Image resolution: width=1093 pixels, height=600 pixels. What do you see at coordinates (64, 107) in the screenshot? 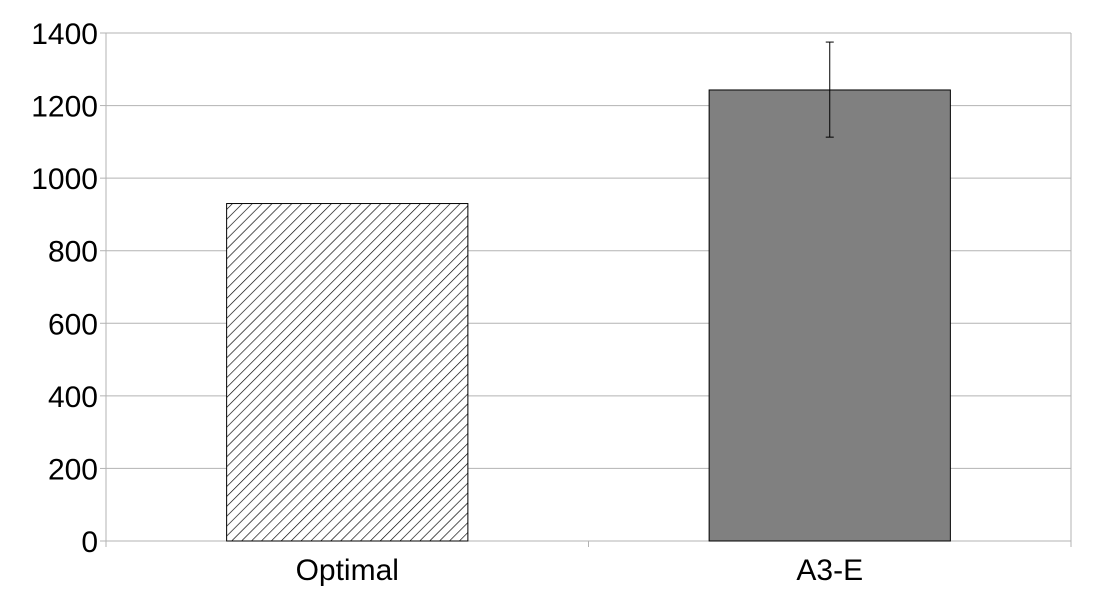
I see `y-tick-label: 1200` at bounding box center [64, 107].